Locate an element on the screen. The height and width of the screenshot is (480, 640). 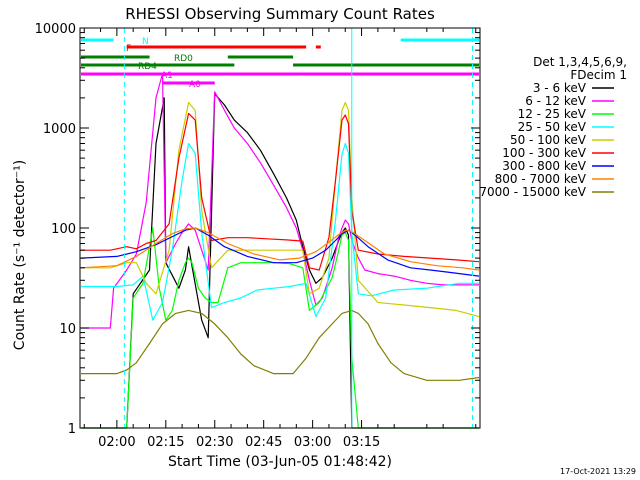
legend-label-6-12-kev: 6 - 12 keV is located at coordinates (556, 101).